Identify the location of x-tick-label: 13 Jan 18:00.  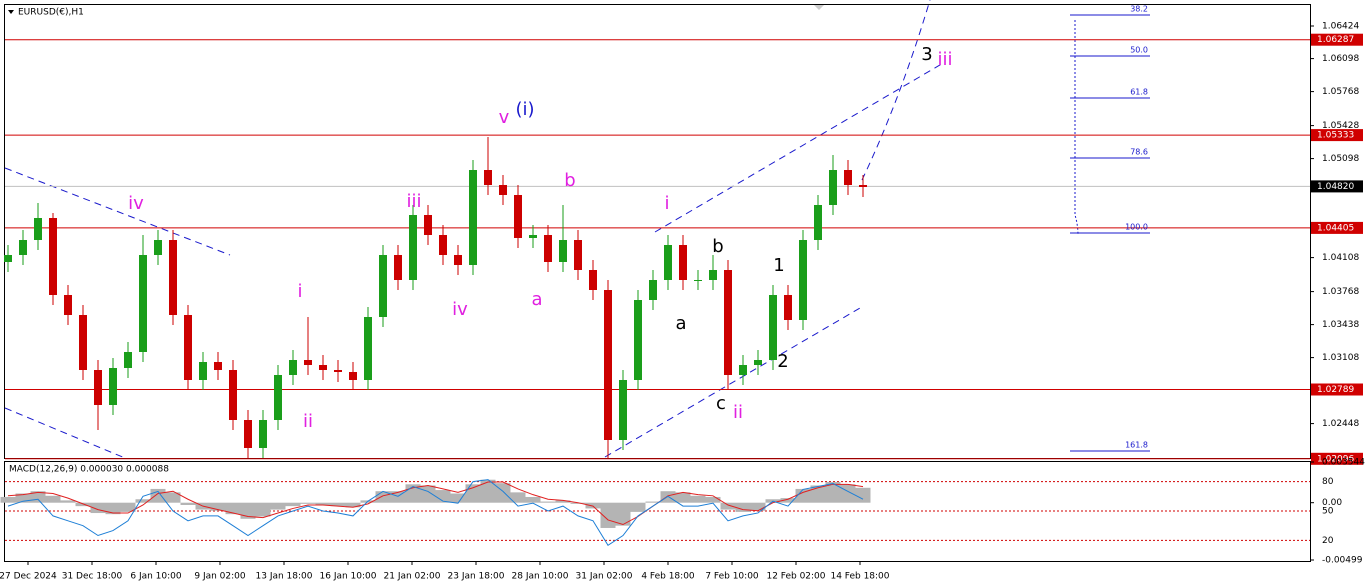
(284, 577).